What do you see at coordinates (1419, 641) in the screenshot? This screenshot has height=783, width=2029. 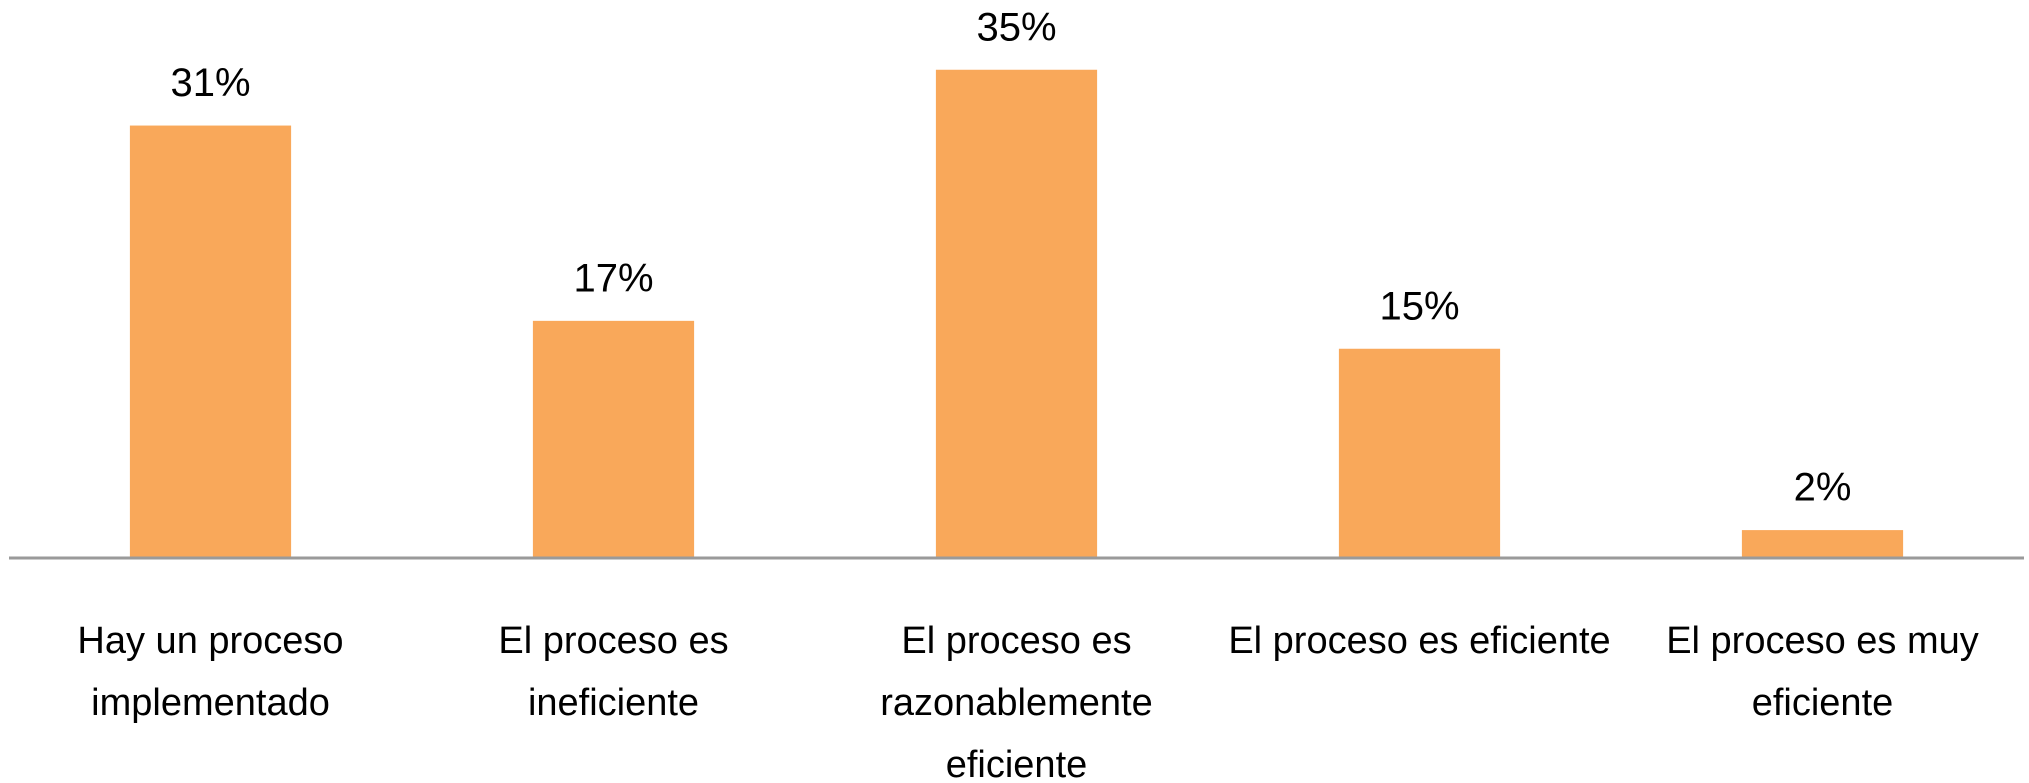 I see `x-tick-label: El proceso es eficiente` at bounding box center [1419, 641].